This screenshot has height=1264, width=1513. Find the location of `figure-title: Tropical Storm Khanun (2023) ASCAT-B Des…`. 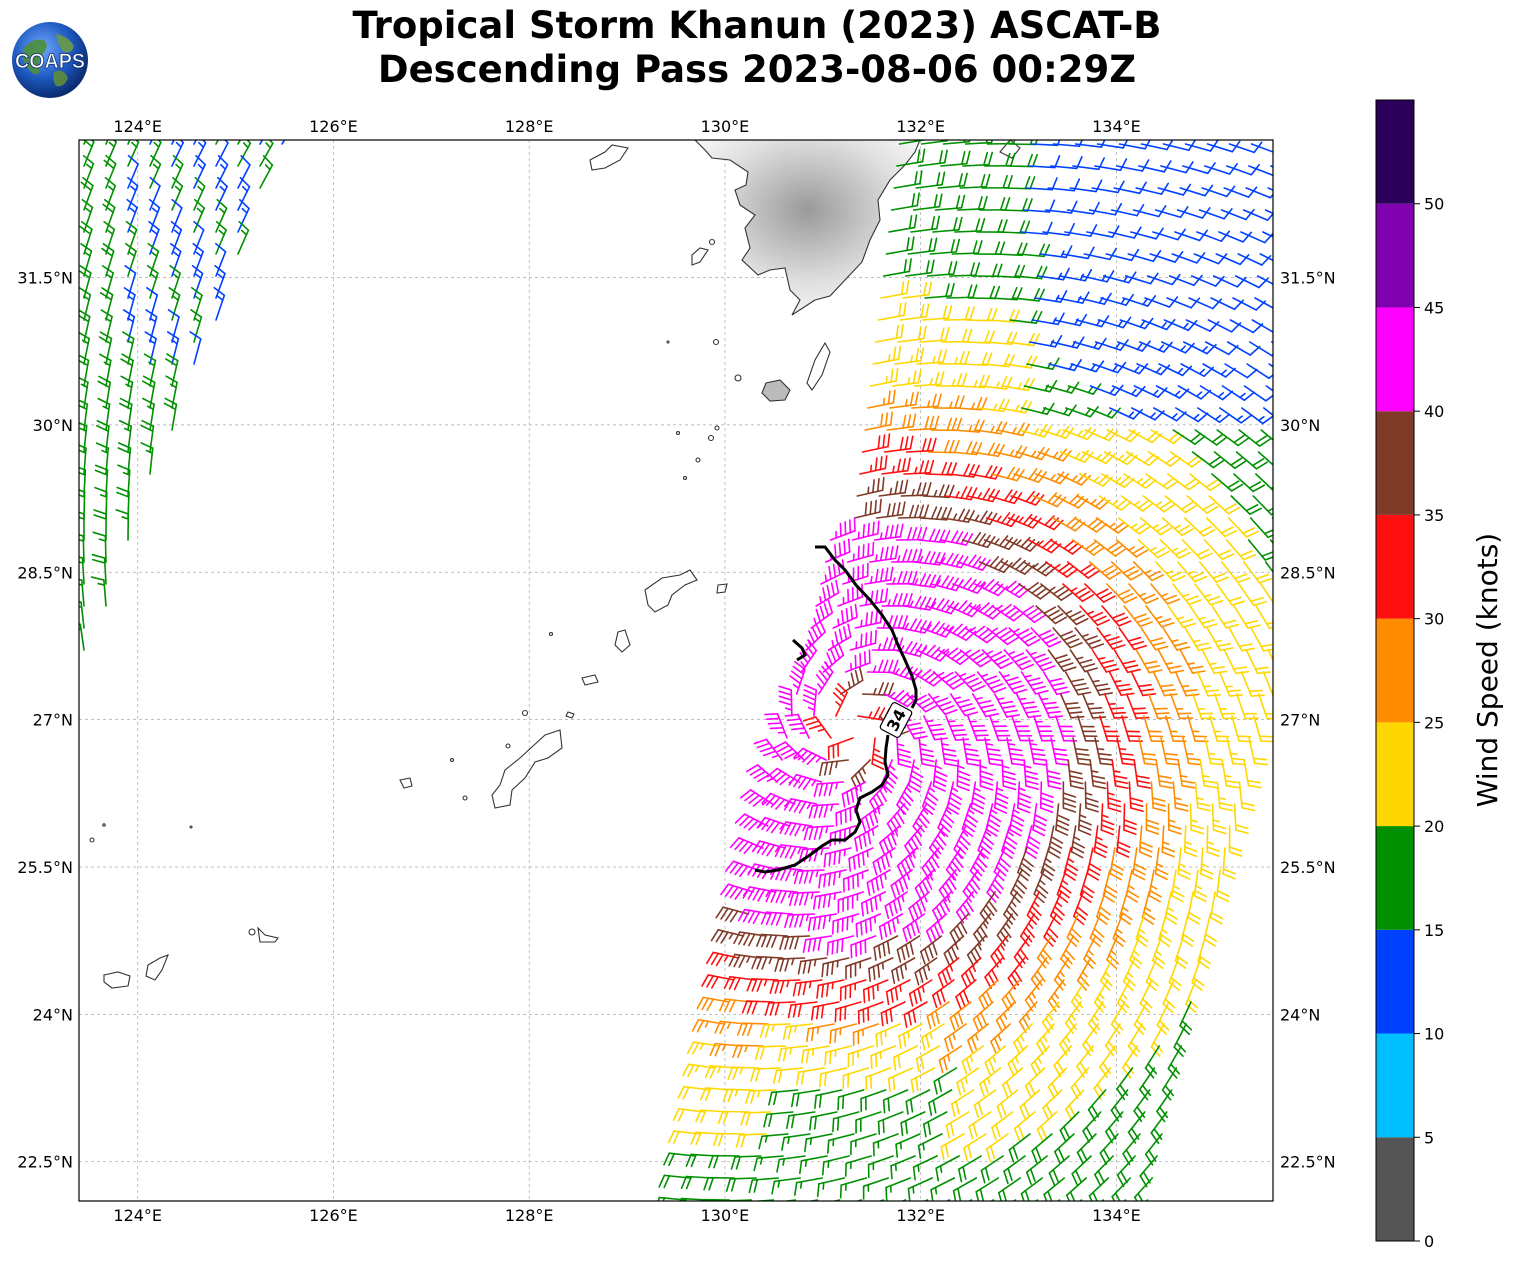

figure-title: Tropical Storm Khanun (2023) ASCAT-B Des… is located at coordinates (757, 48).